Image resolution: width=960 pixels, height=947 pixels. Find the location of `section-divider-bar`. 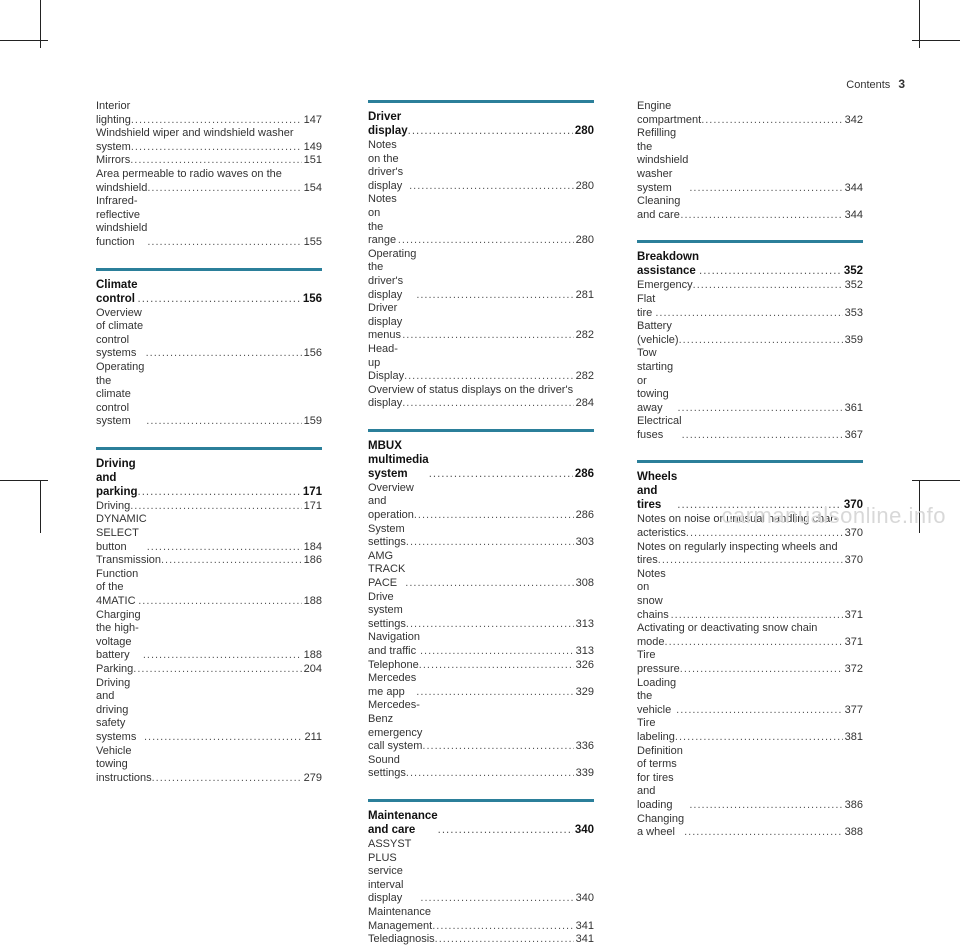

section-divider-bar is located at coordinates (209, 269).